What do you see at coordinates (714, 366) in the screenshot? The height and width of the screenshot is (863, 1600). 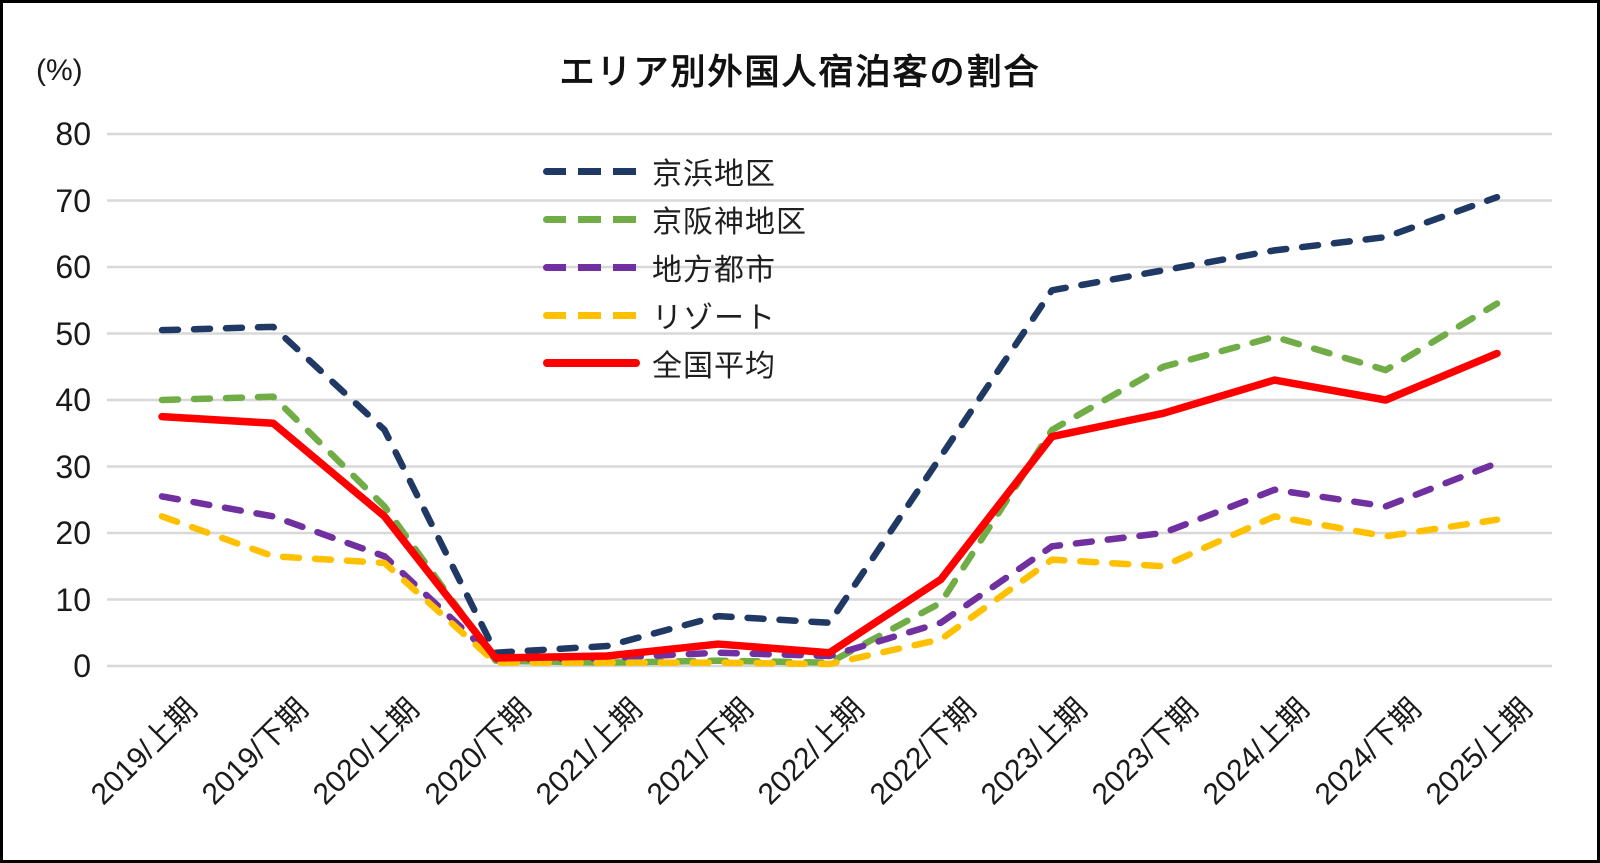 I see `legend-label: 全国平均` at bounding box center [714, 366].